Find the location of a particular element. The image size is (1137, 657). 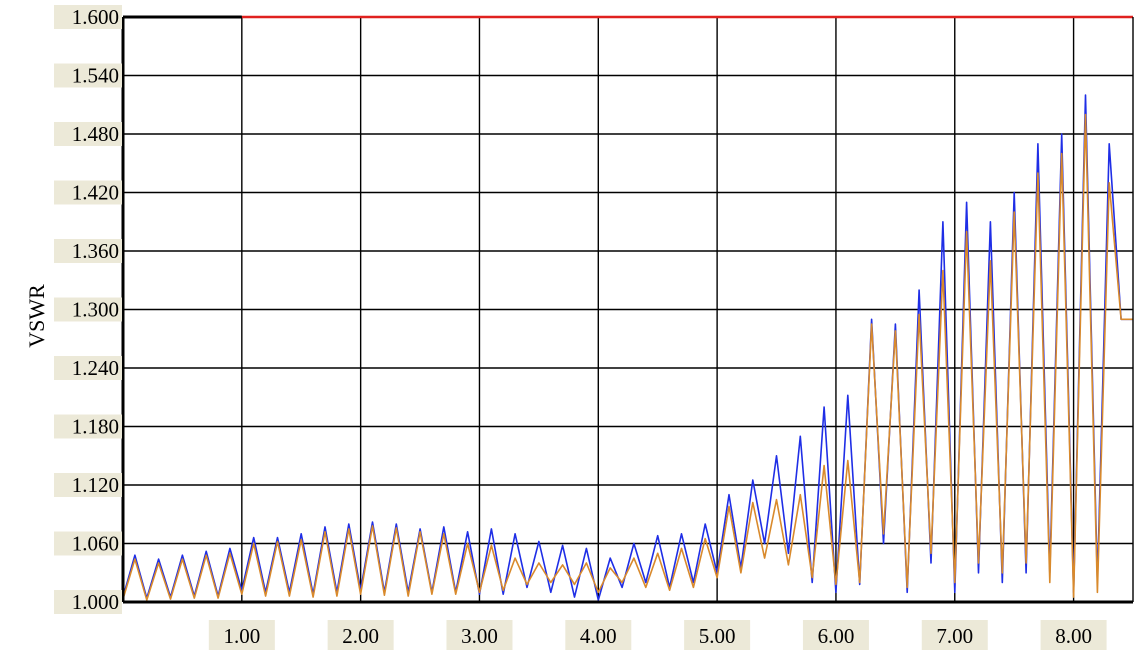

x-tick-label: 2.00 is located at coordinates (360, 636).